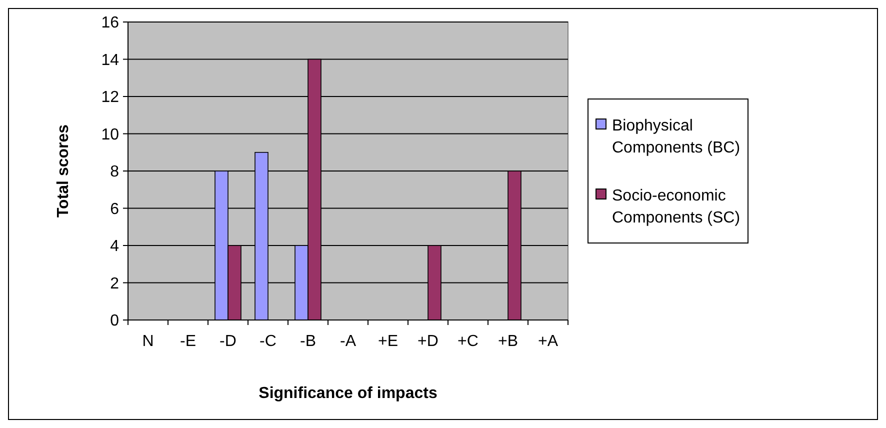  I want to click on x-tick-label: -C, so click(268, 341).